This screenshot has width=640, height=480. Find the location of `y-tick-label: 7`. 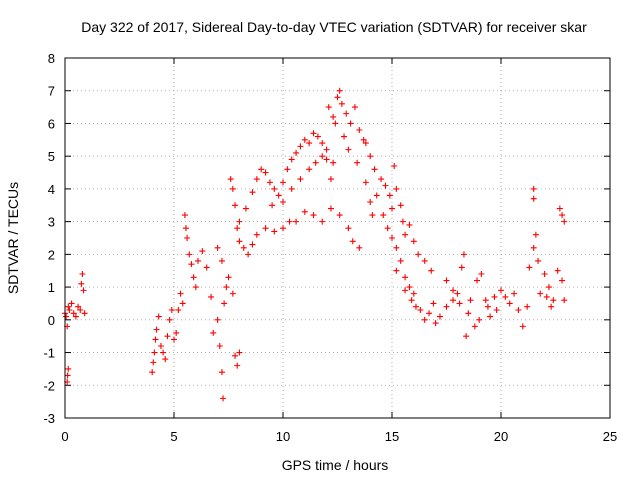

y-tick-label: 7 is located at coordinates (51, 91).